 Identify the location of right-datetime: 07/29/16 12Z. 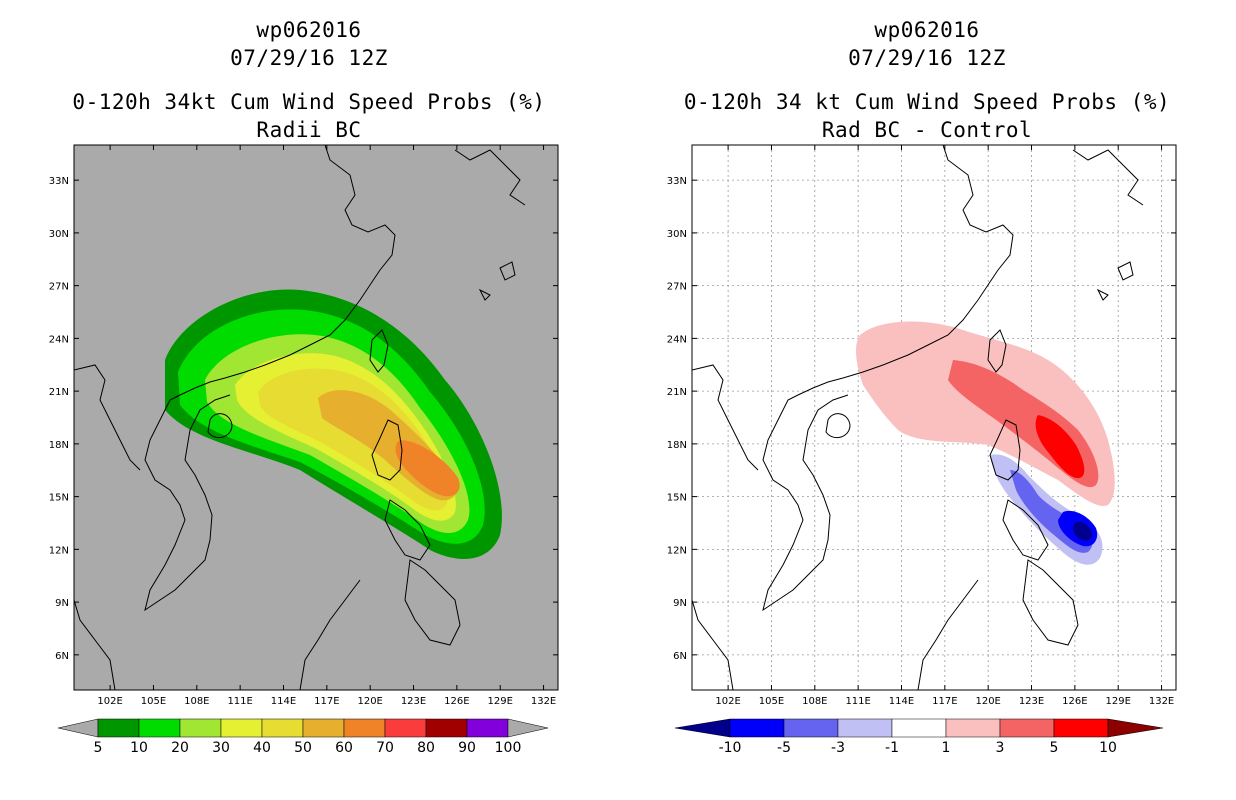
(927, 58).